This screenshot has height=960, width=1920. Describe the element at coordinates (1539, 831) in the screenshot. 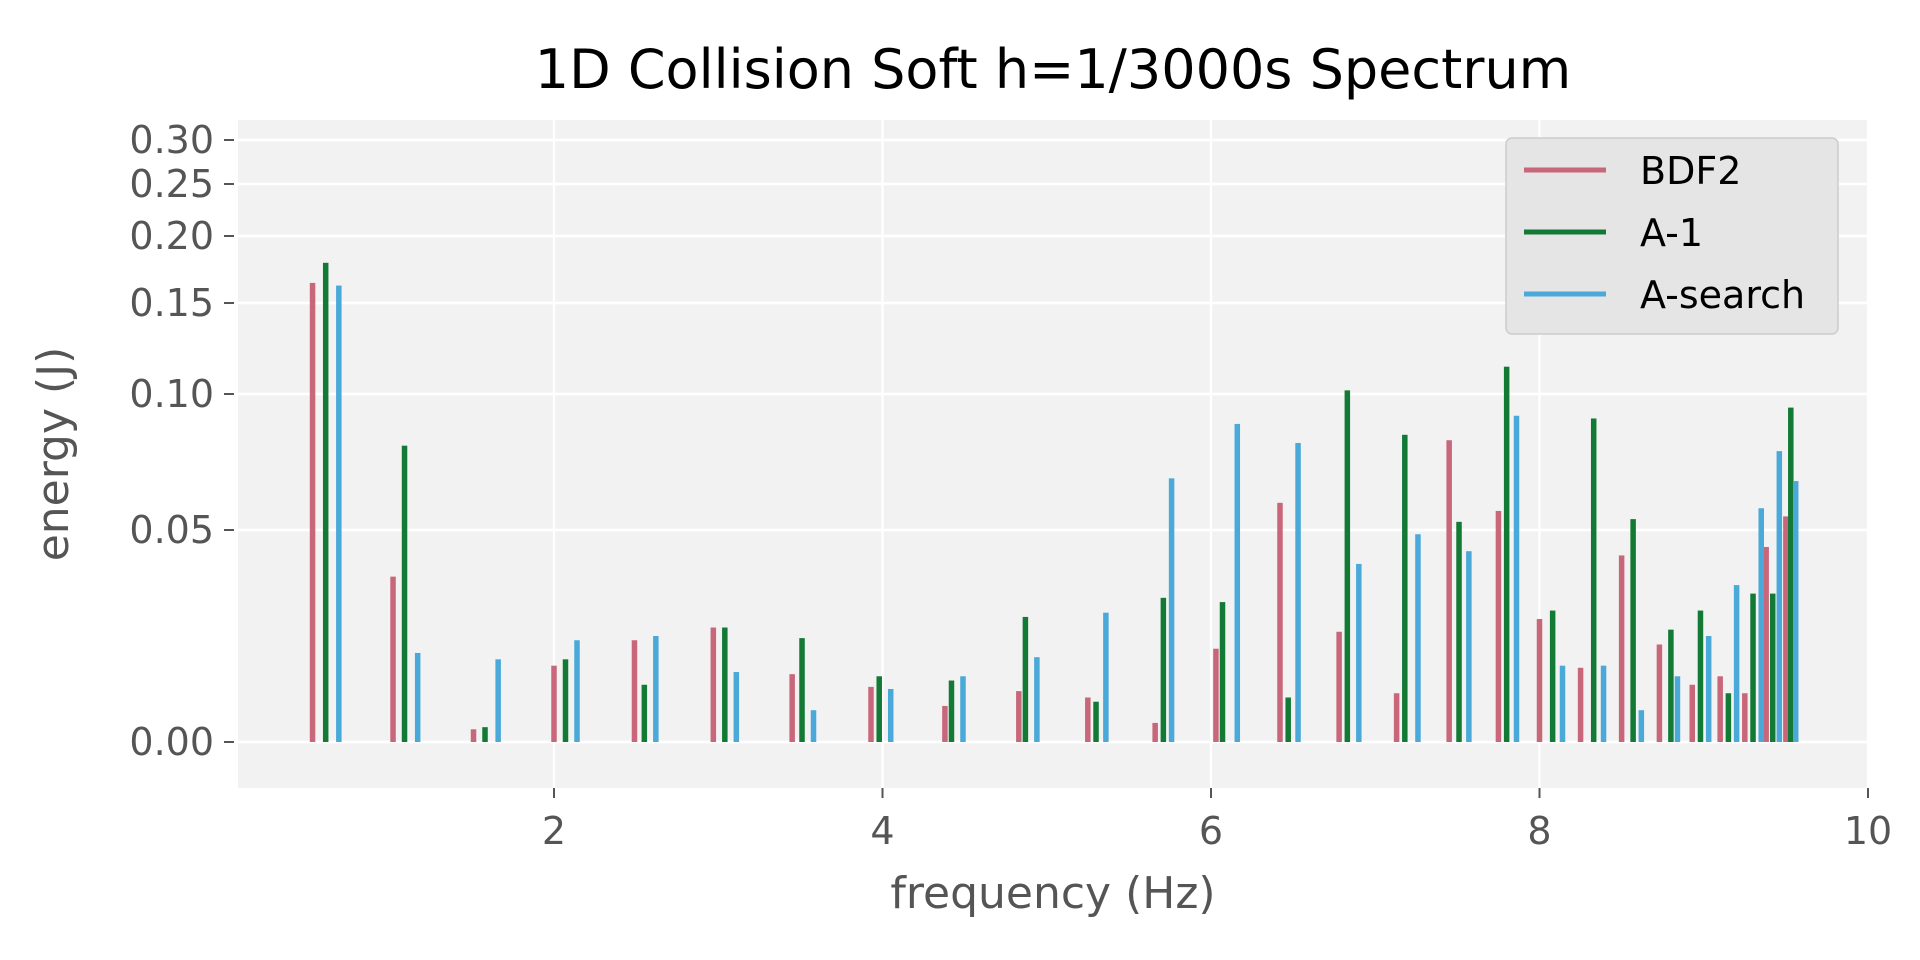

I see `x-tick-label: 8` at that location.